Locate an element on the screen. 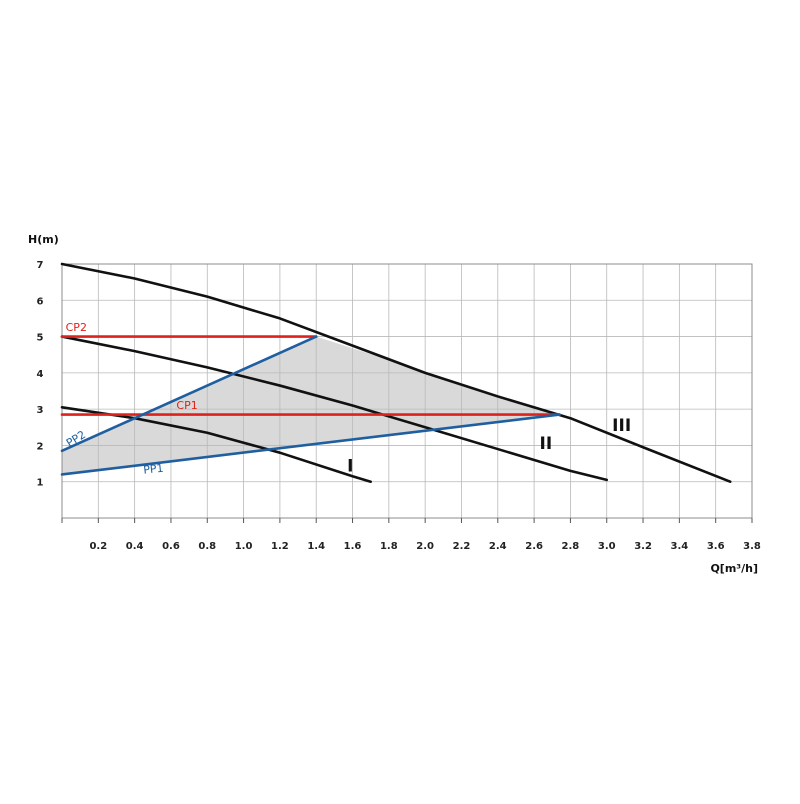 This screenshot has height=804, width=800. line-label-PP1: PP1 is located at coordinates (154, 469).